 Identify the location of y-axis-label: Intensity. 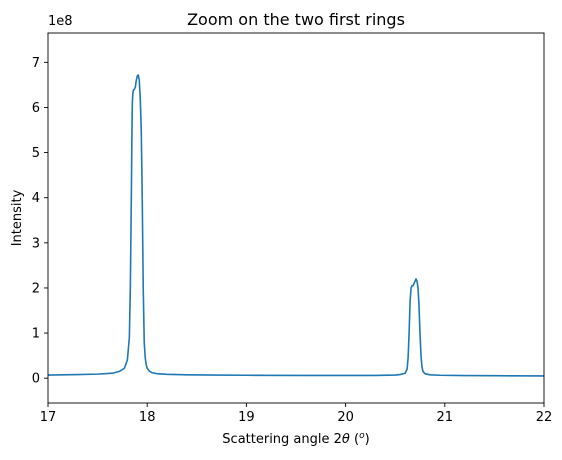
(17, 217).